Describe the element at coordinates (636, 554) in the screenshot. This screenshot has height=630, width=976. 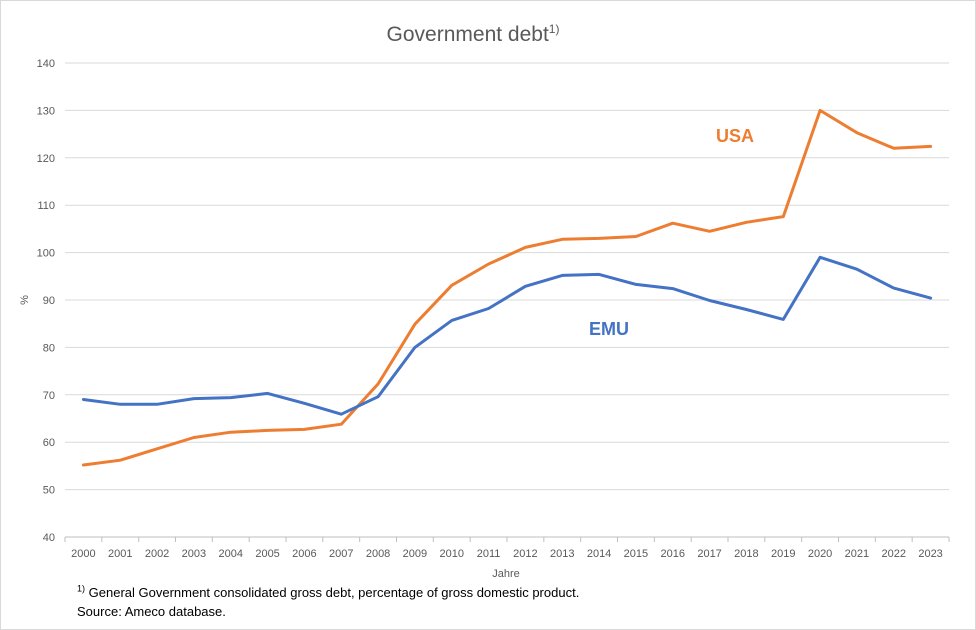
I see `x-tick-label: 2015` at that location.